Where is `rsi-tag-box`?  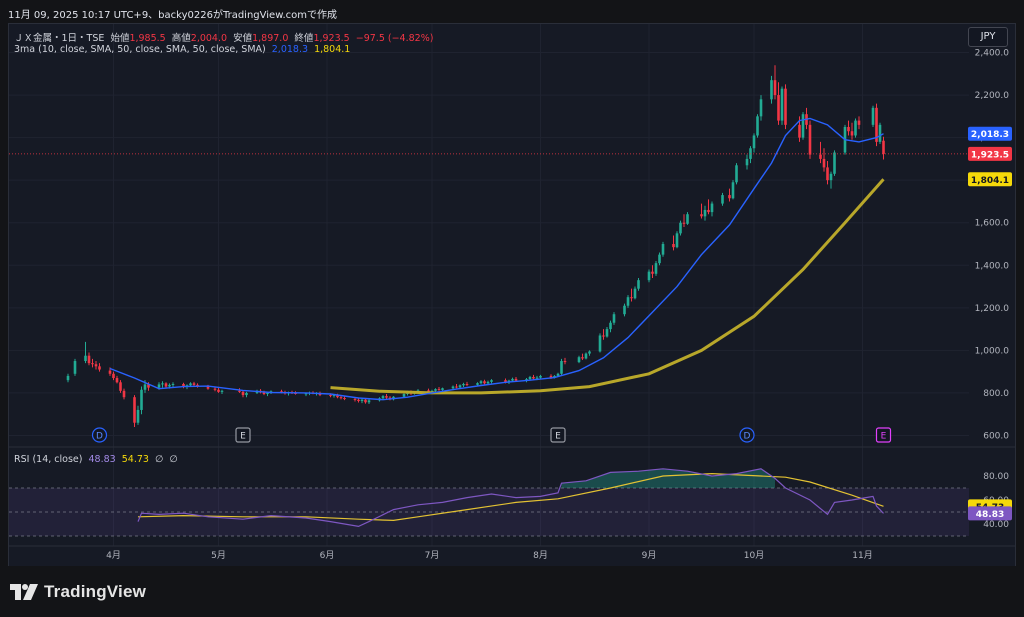
rsi-tag-box is located at coordinates (990, 513).